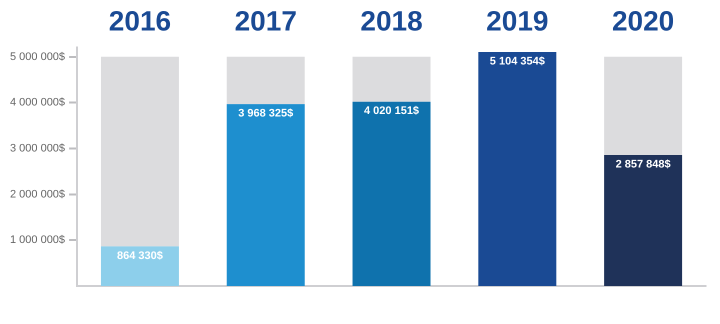 The image size is (720, 324). What do you see at coordinates (517, 62) in the screenshot?
I see `data-label: 5 104 354$` at bounding box center [517, 62].